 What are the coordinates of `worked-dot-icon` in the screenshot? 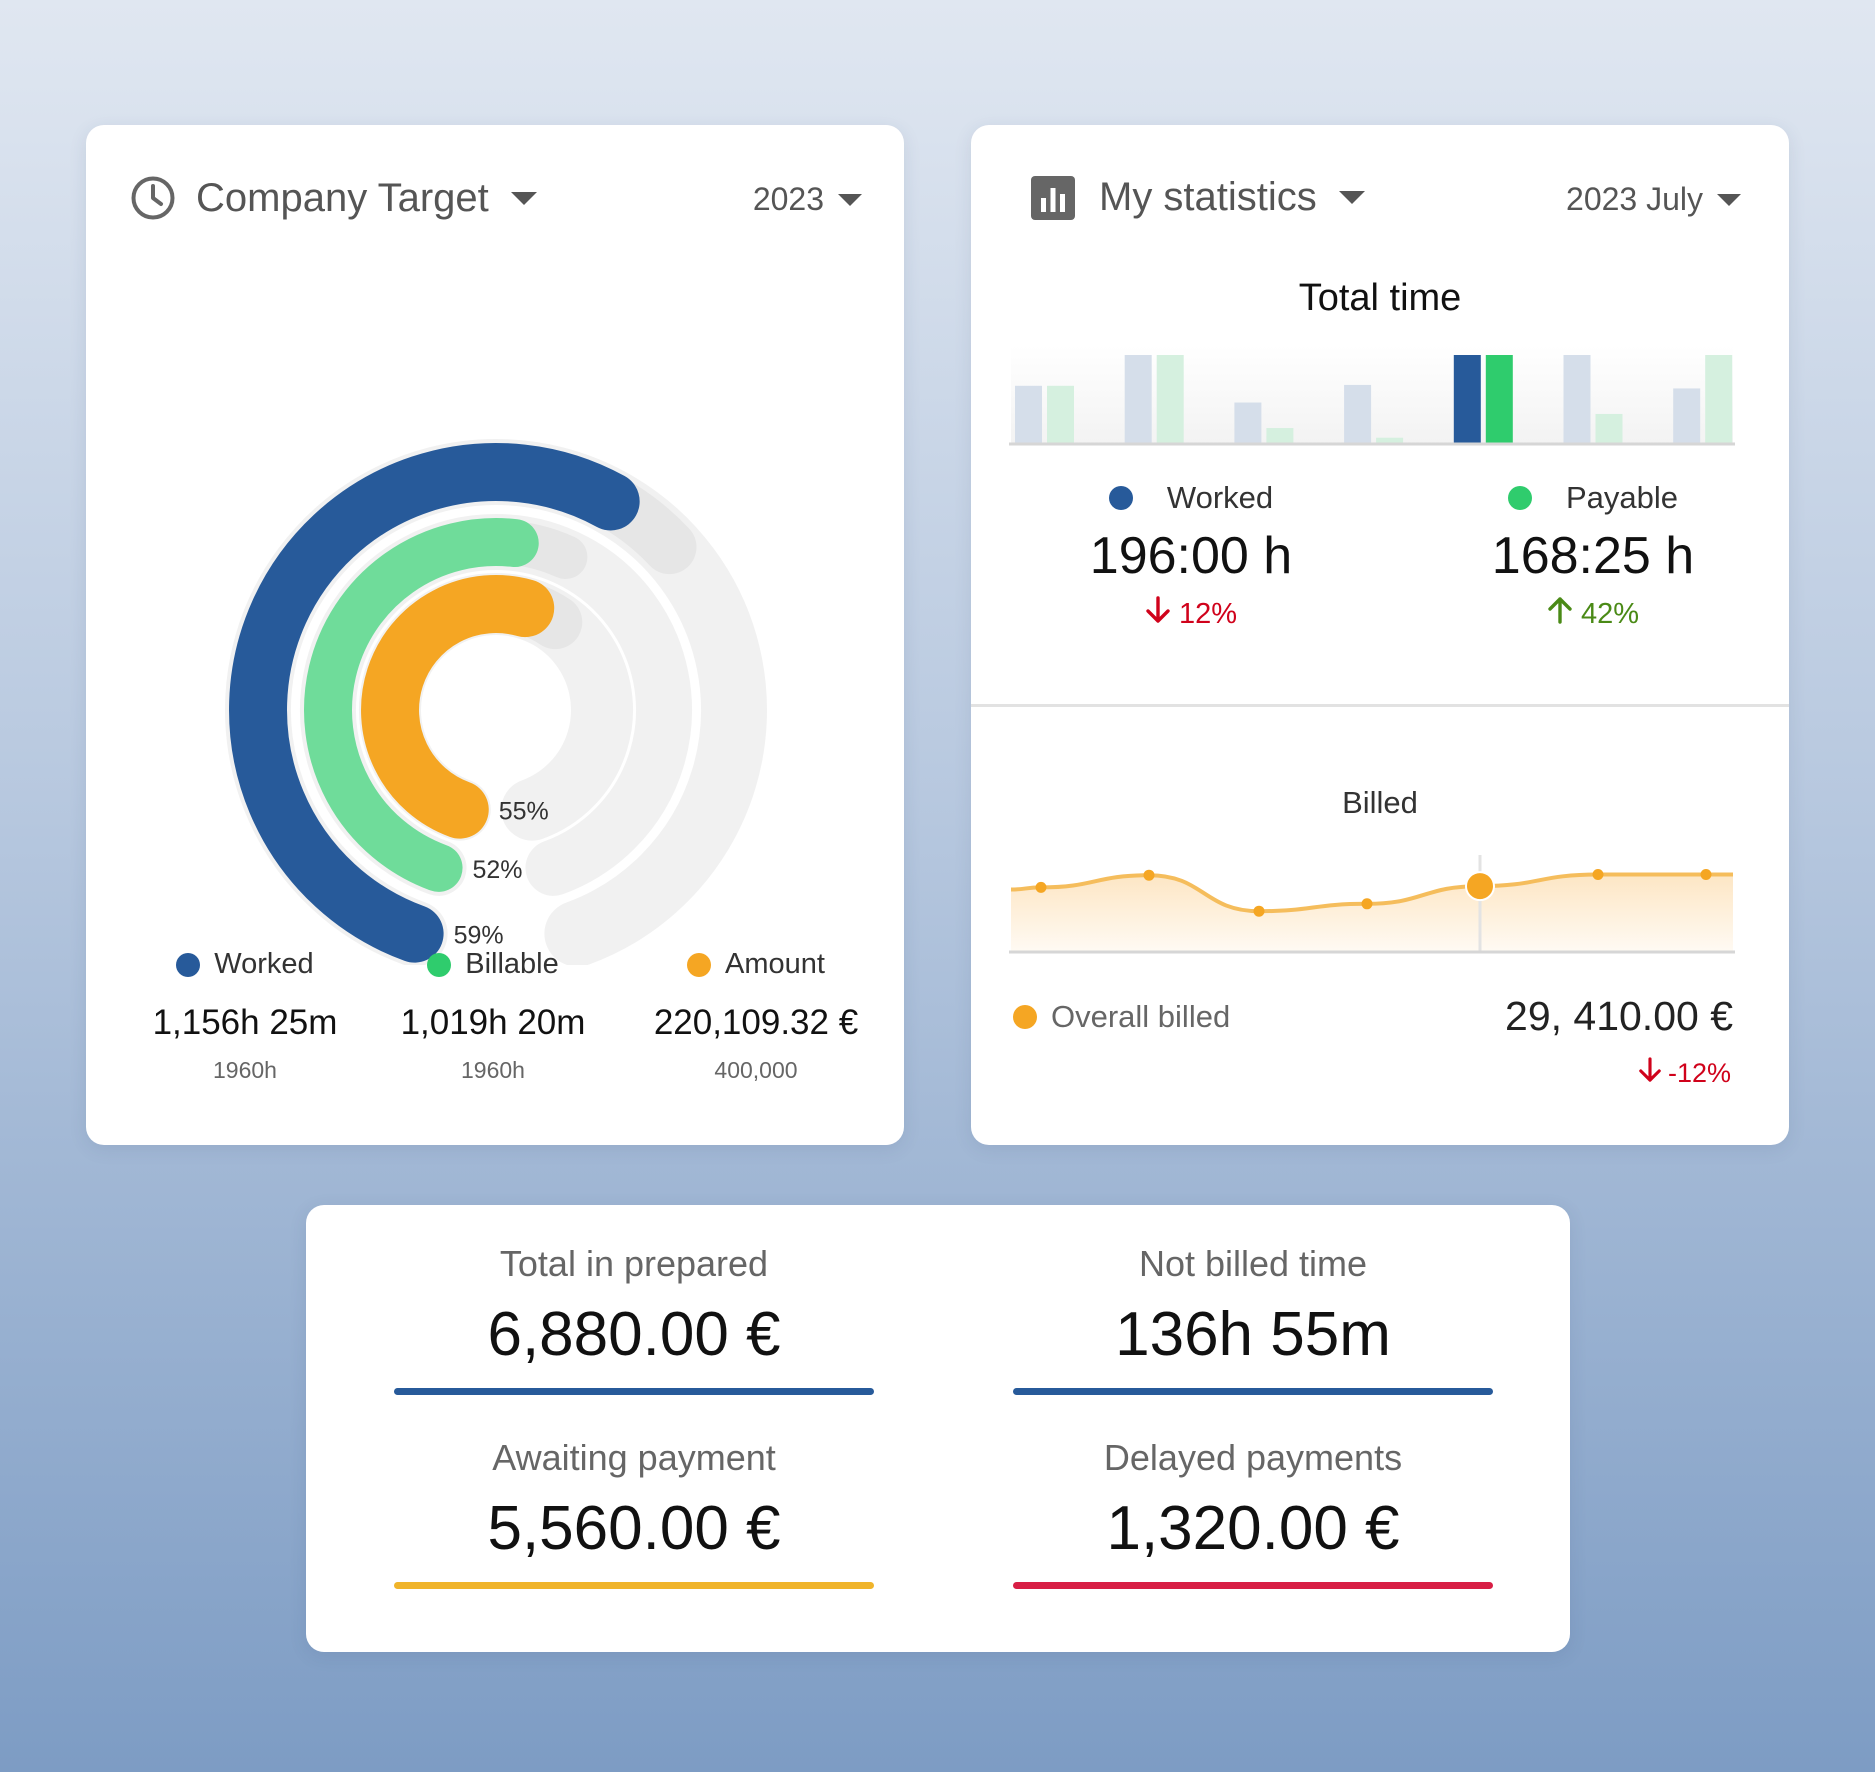 It's located at (1120, 498).